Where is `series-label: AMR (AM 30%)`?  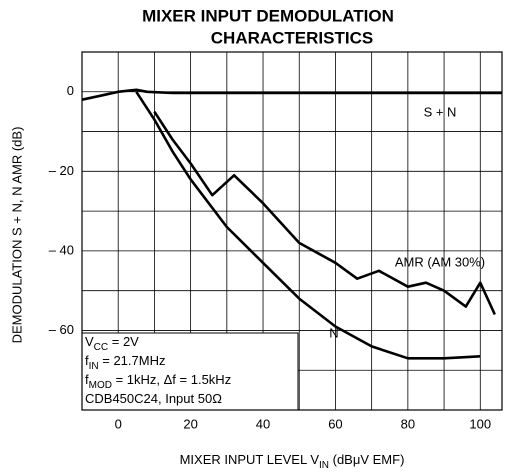
series-label: AMR (AM 30%) is located at coordinates (440, 261).